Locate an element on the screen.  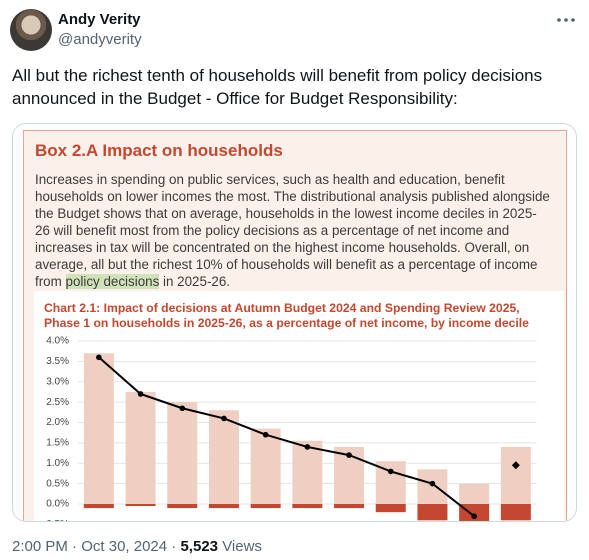
text: in 2025-26. is located at coordinates (195, 281).